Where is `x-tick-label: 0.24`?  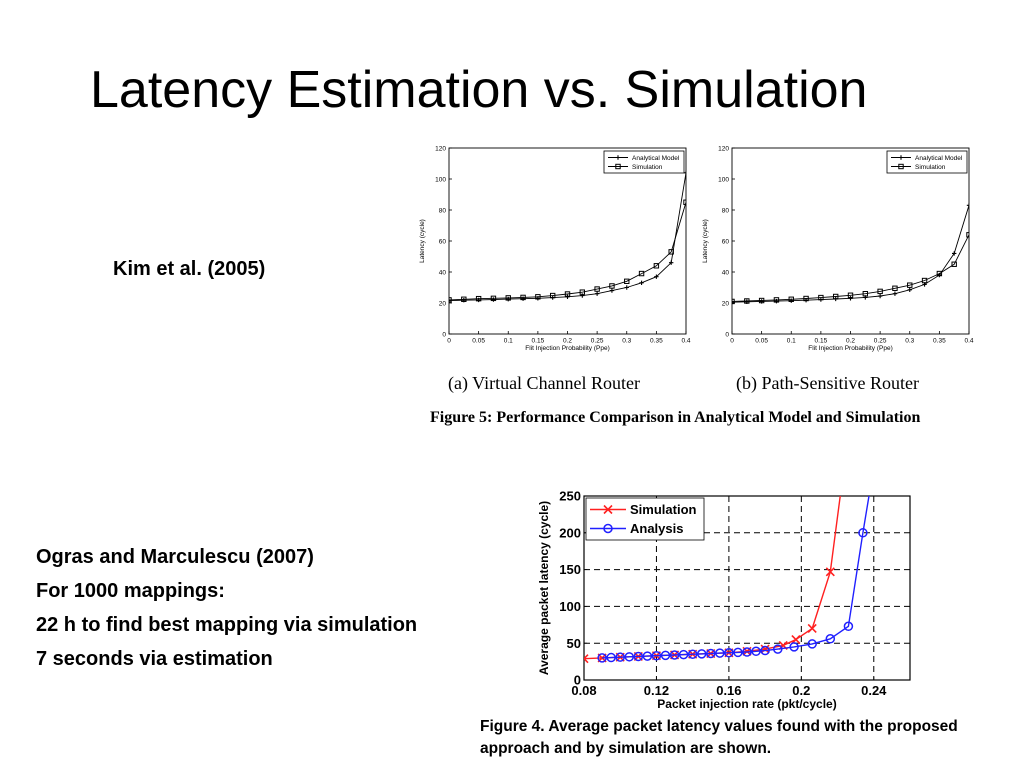
x-tick-label: 0.24 is located at coordinates (874, 690).